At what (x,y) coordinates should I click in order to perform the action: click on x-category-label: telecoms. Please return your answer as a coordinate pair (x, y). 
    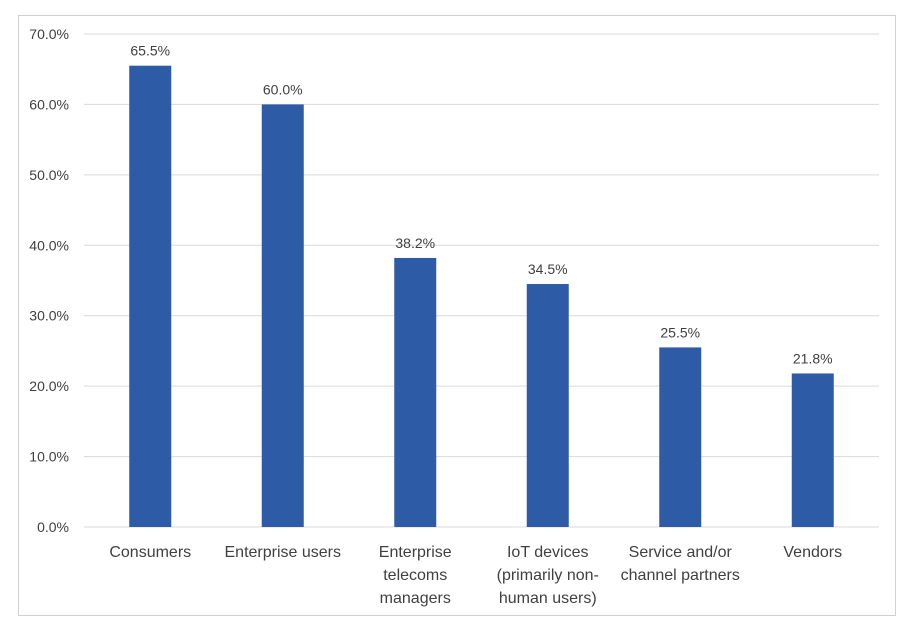
    Looking at the image, I should click on (415, 575).